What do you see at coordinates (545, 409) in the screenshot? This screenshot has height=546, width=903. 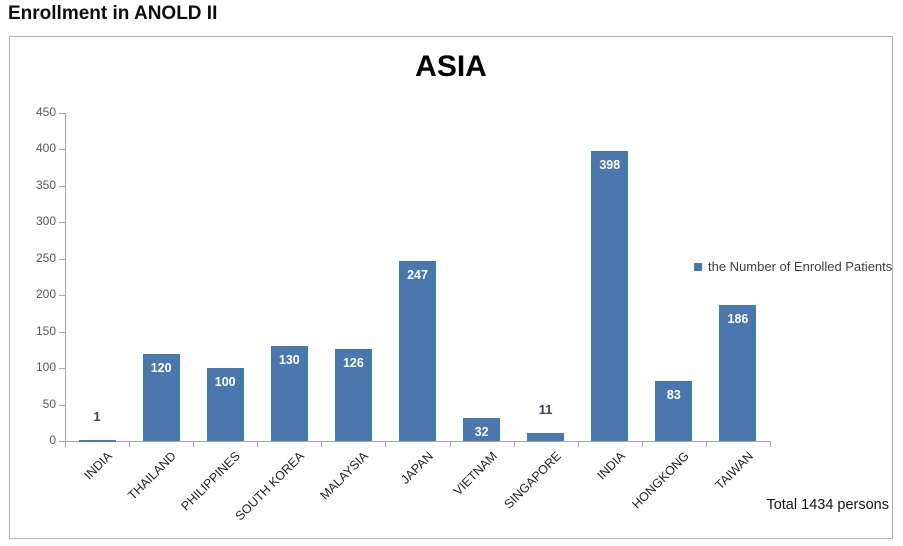 I see `bar-value-label: 11` at bounding box center [545, 409].